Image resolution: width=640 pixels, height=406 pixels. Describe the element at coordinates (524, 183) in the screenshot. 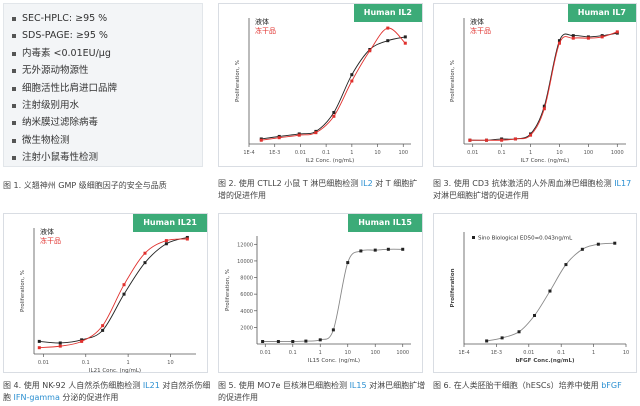

I see `caption-text: 图 3. 使用 CD3 抗体激活的人外周血淋巴细胞检测` at that location.